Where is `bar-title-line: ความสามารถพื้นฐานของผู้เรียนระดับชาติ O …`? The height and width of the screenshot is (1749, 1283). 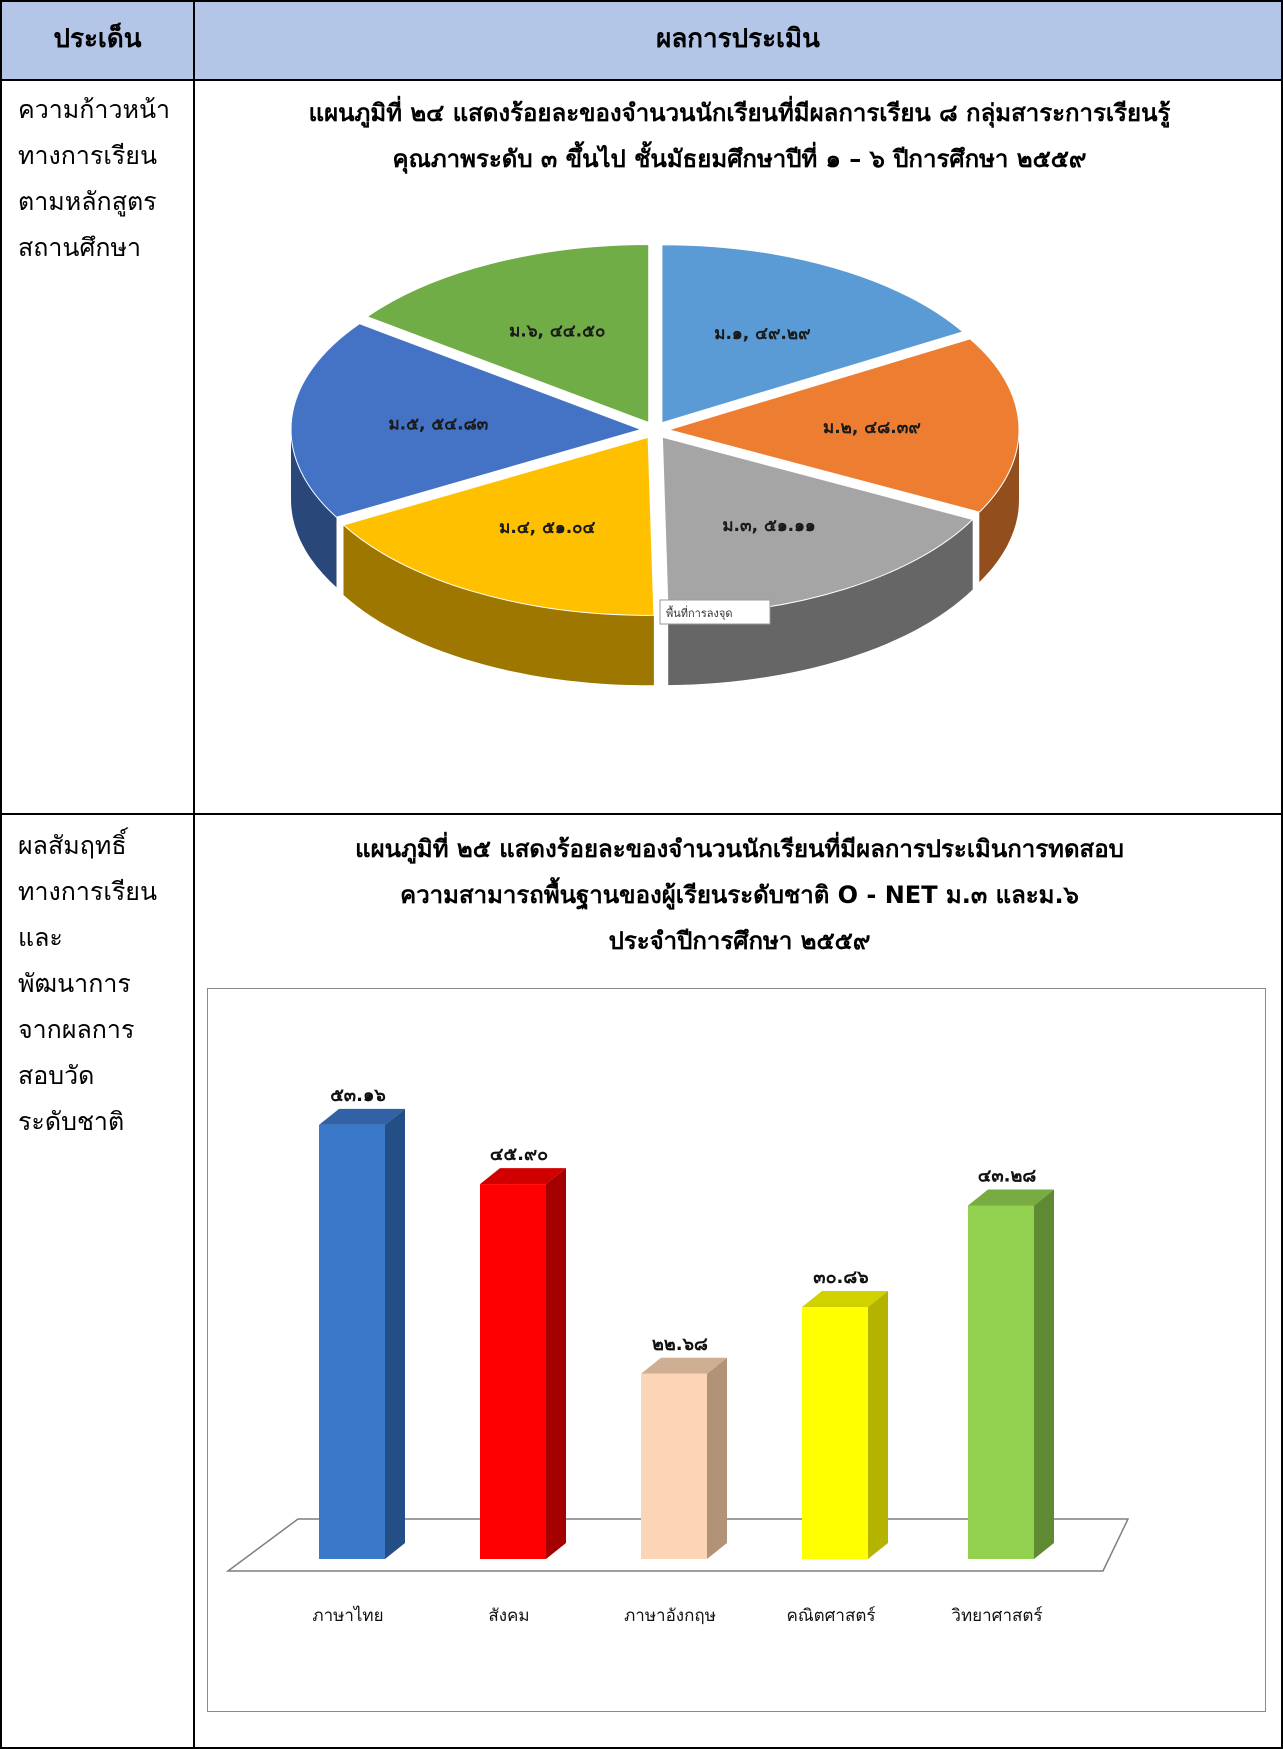
bar-title-line: ความสามารถพื้นฐานของผู้เรียนระดับชาติ O … is located at coordinates (739, 895).